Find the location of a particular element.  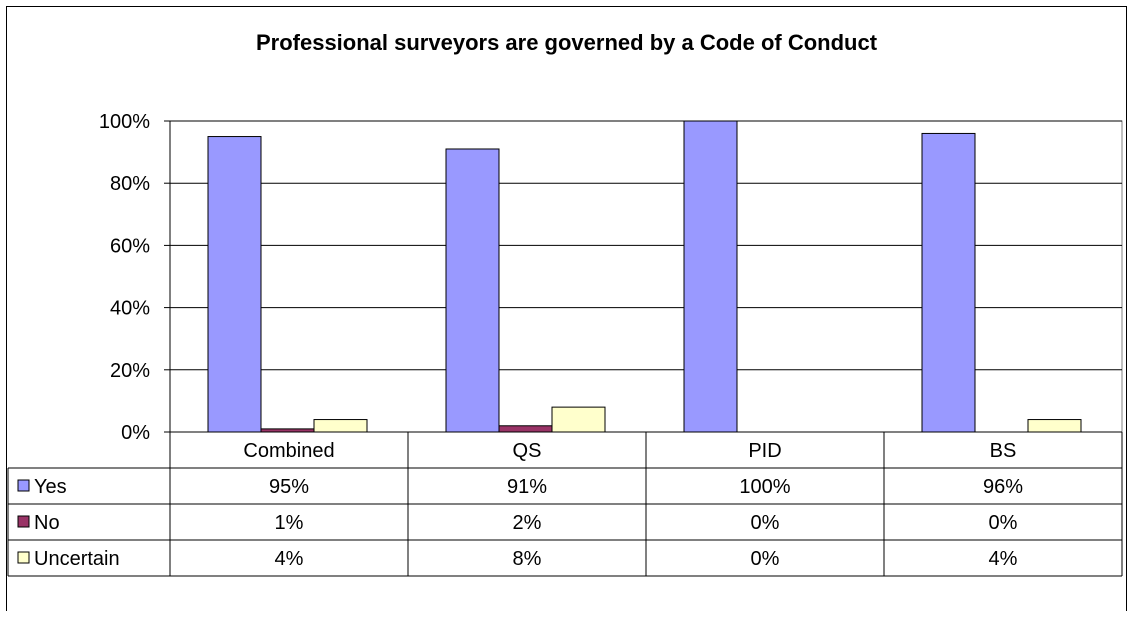

category-label: QS is located at coordinates (527, 451).